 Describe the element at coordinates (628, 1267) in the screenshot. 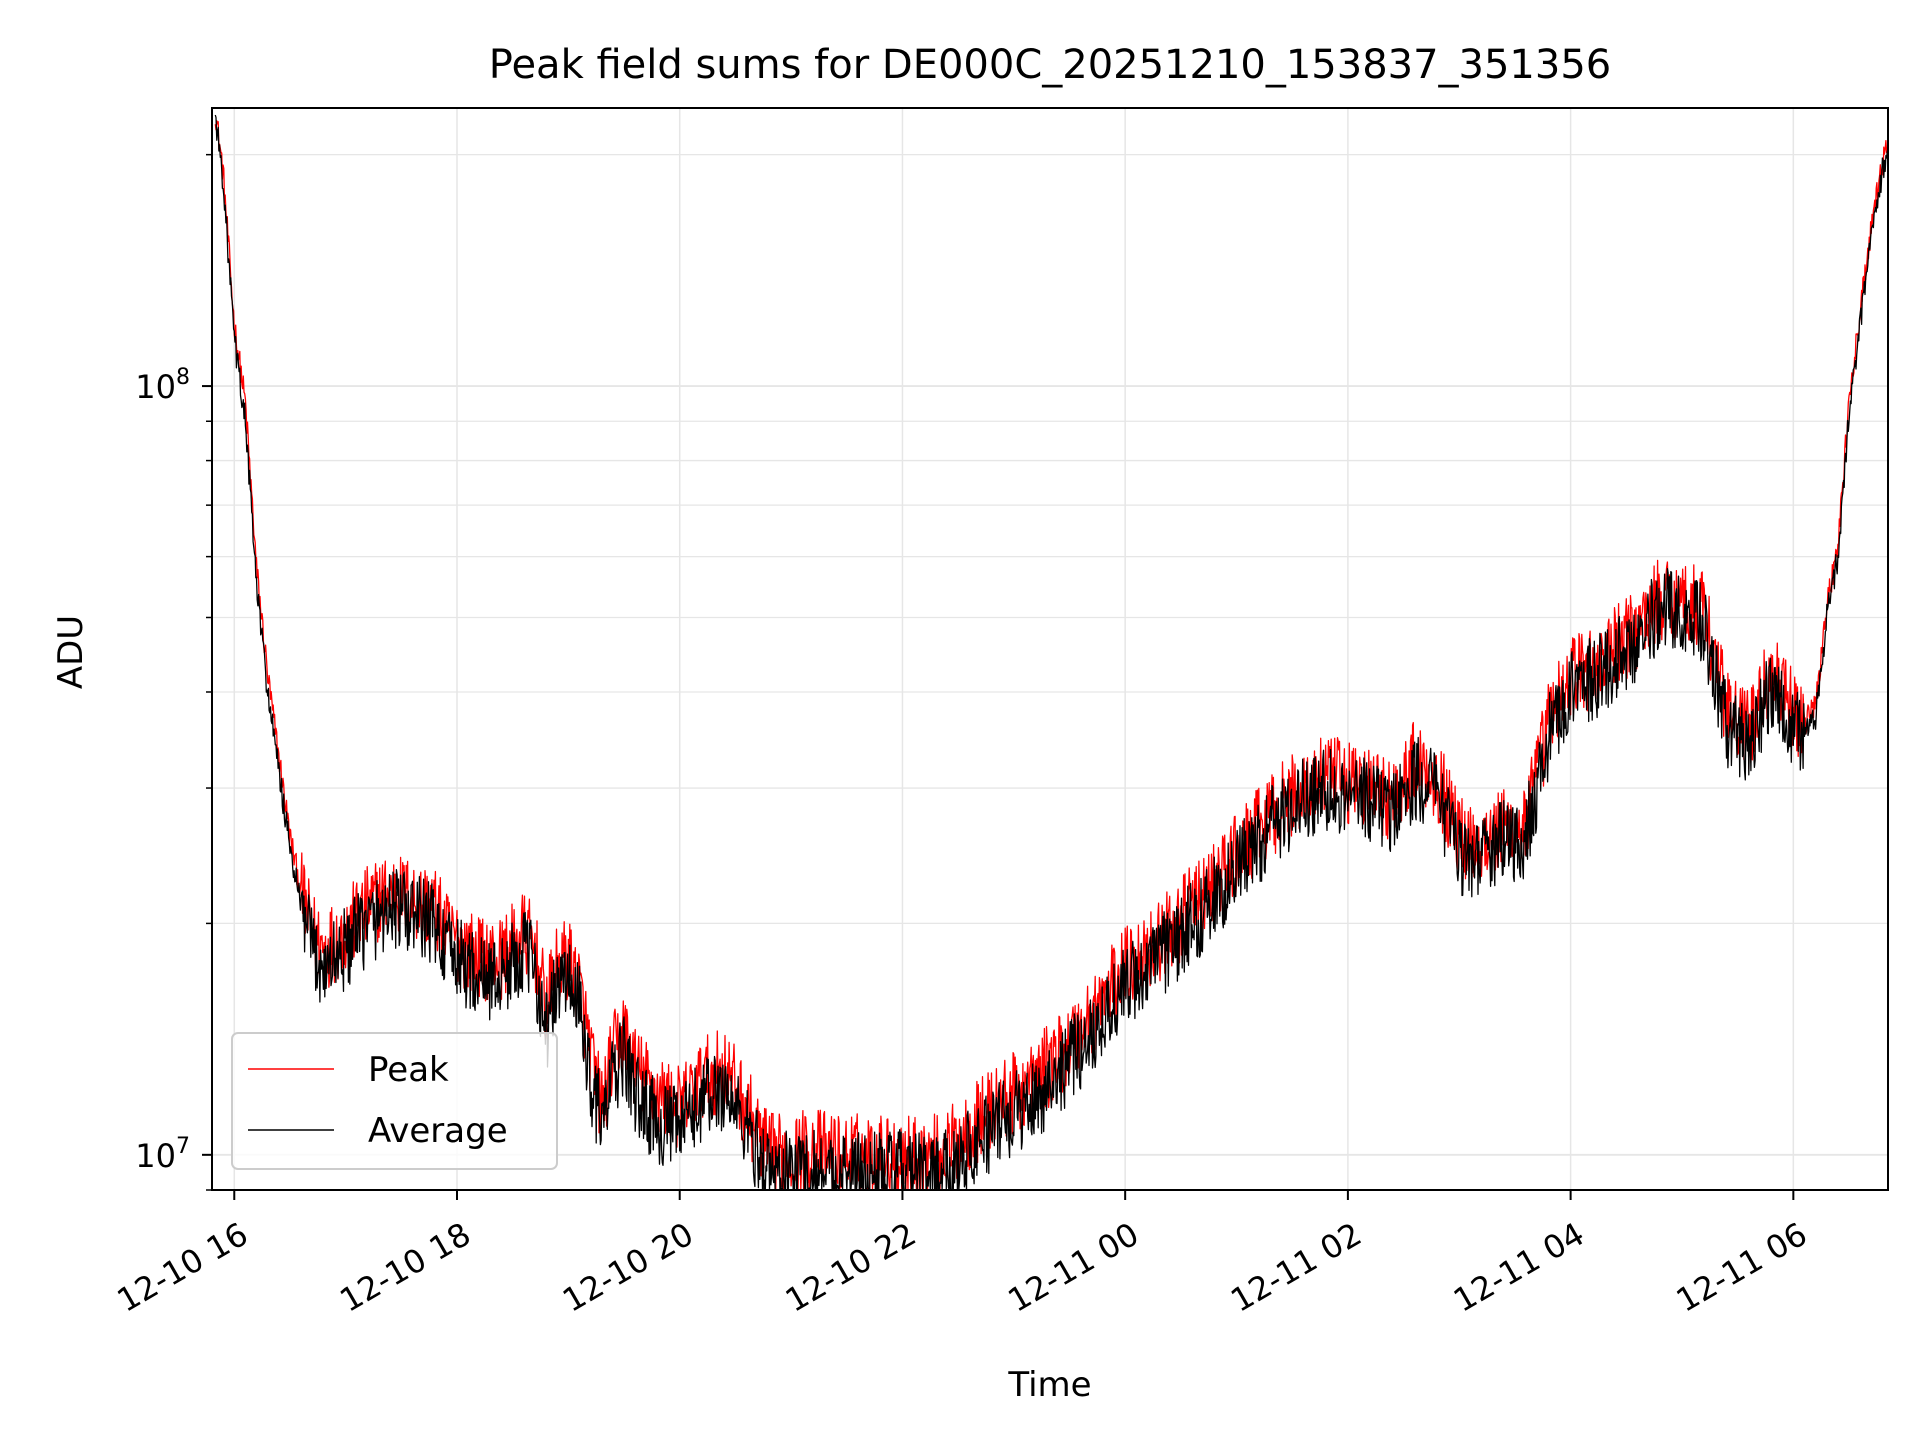

I see `x-tick-label: 12-10 20` at that location.